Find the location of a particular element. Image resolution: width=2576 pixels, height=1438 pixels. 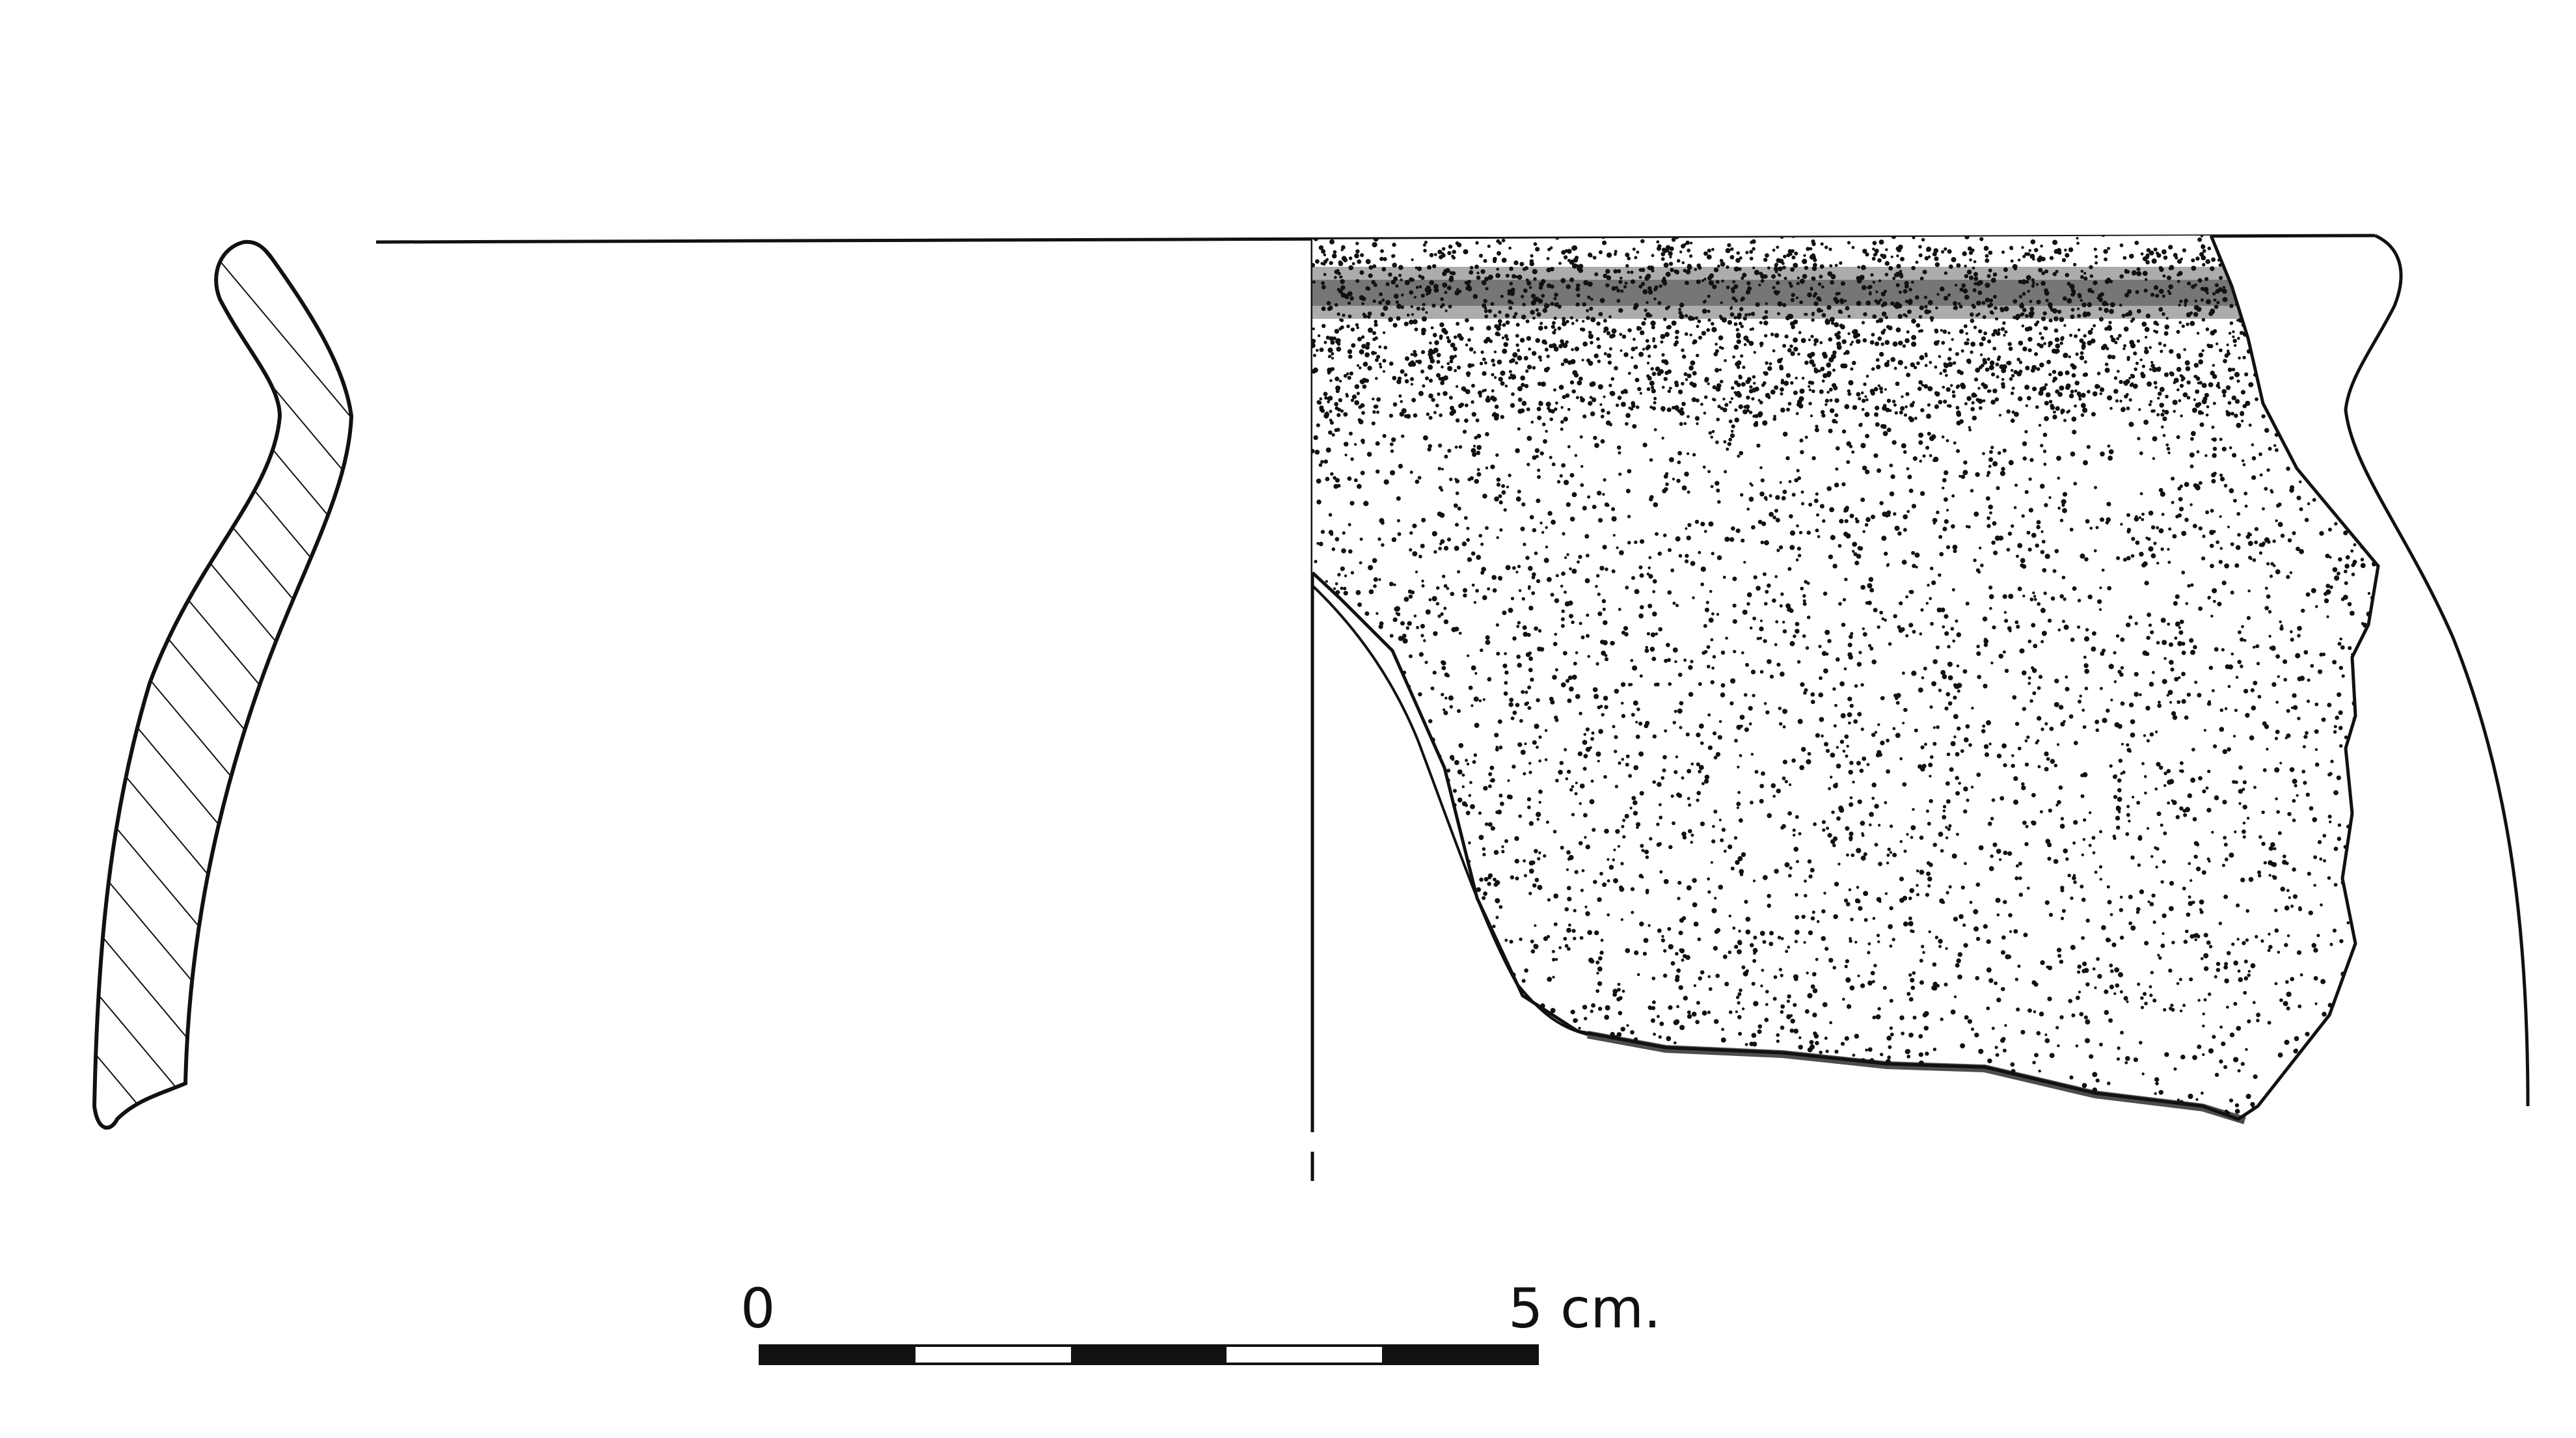

scale-bar-segments is located at coordinates (1149, 1355).